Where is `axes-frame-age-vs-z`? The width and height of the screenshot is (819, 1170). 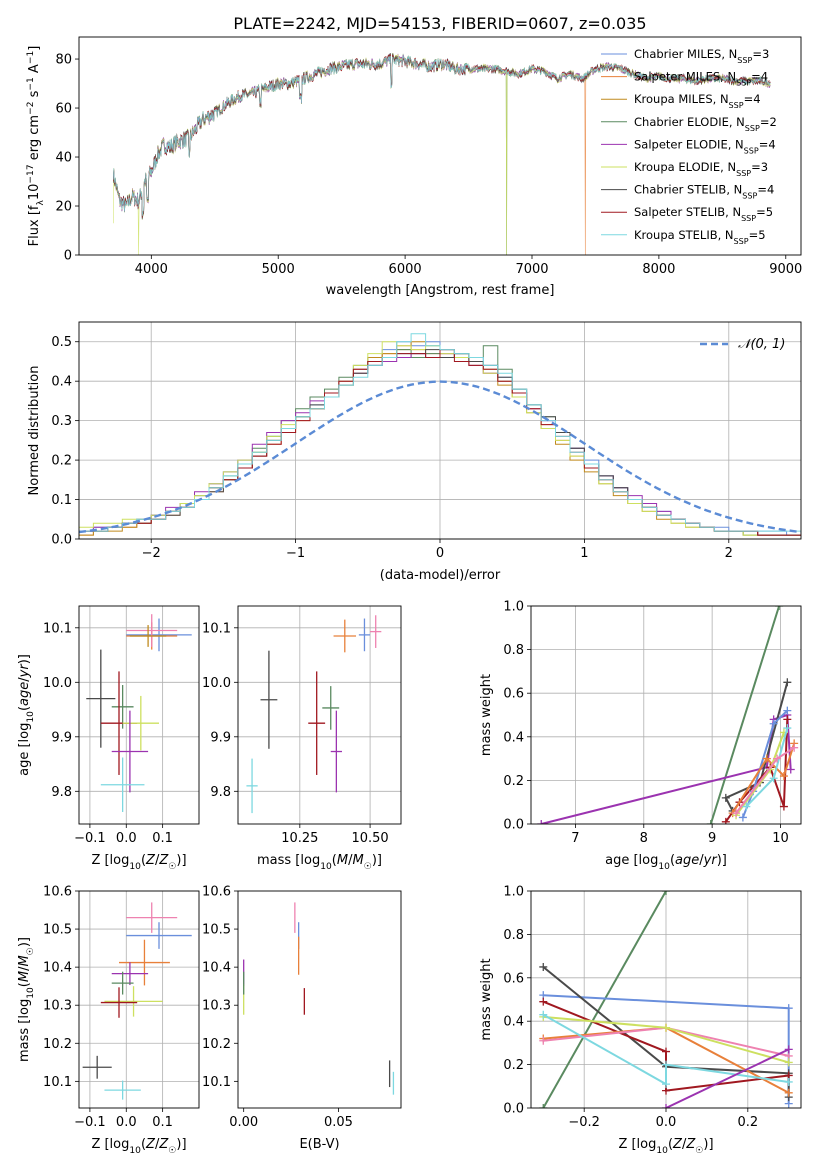 axes-frame-age-vs-z is located at coordinates (139, 715).